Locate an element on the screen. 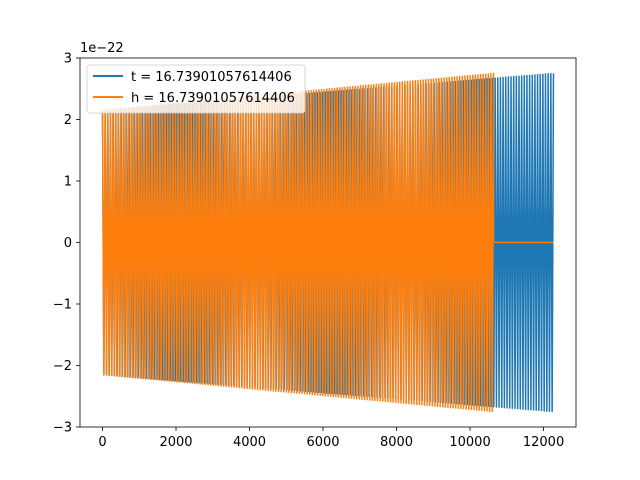 The width and height of the screenshot is (640, 480). legend-label-t: t = 16.73901057614406 is located at coordinates (211, 77).